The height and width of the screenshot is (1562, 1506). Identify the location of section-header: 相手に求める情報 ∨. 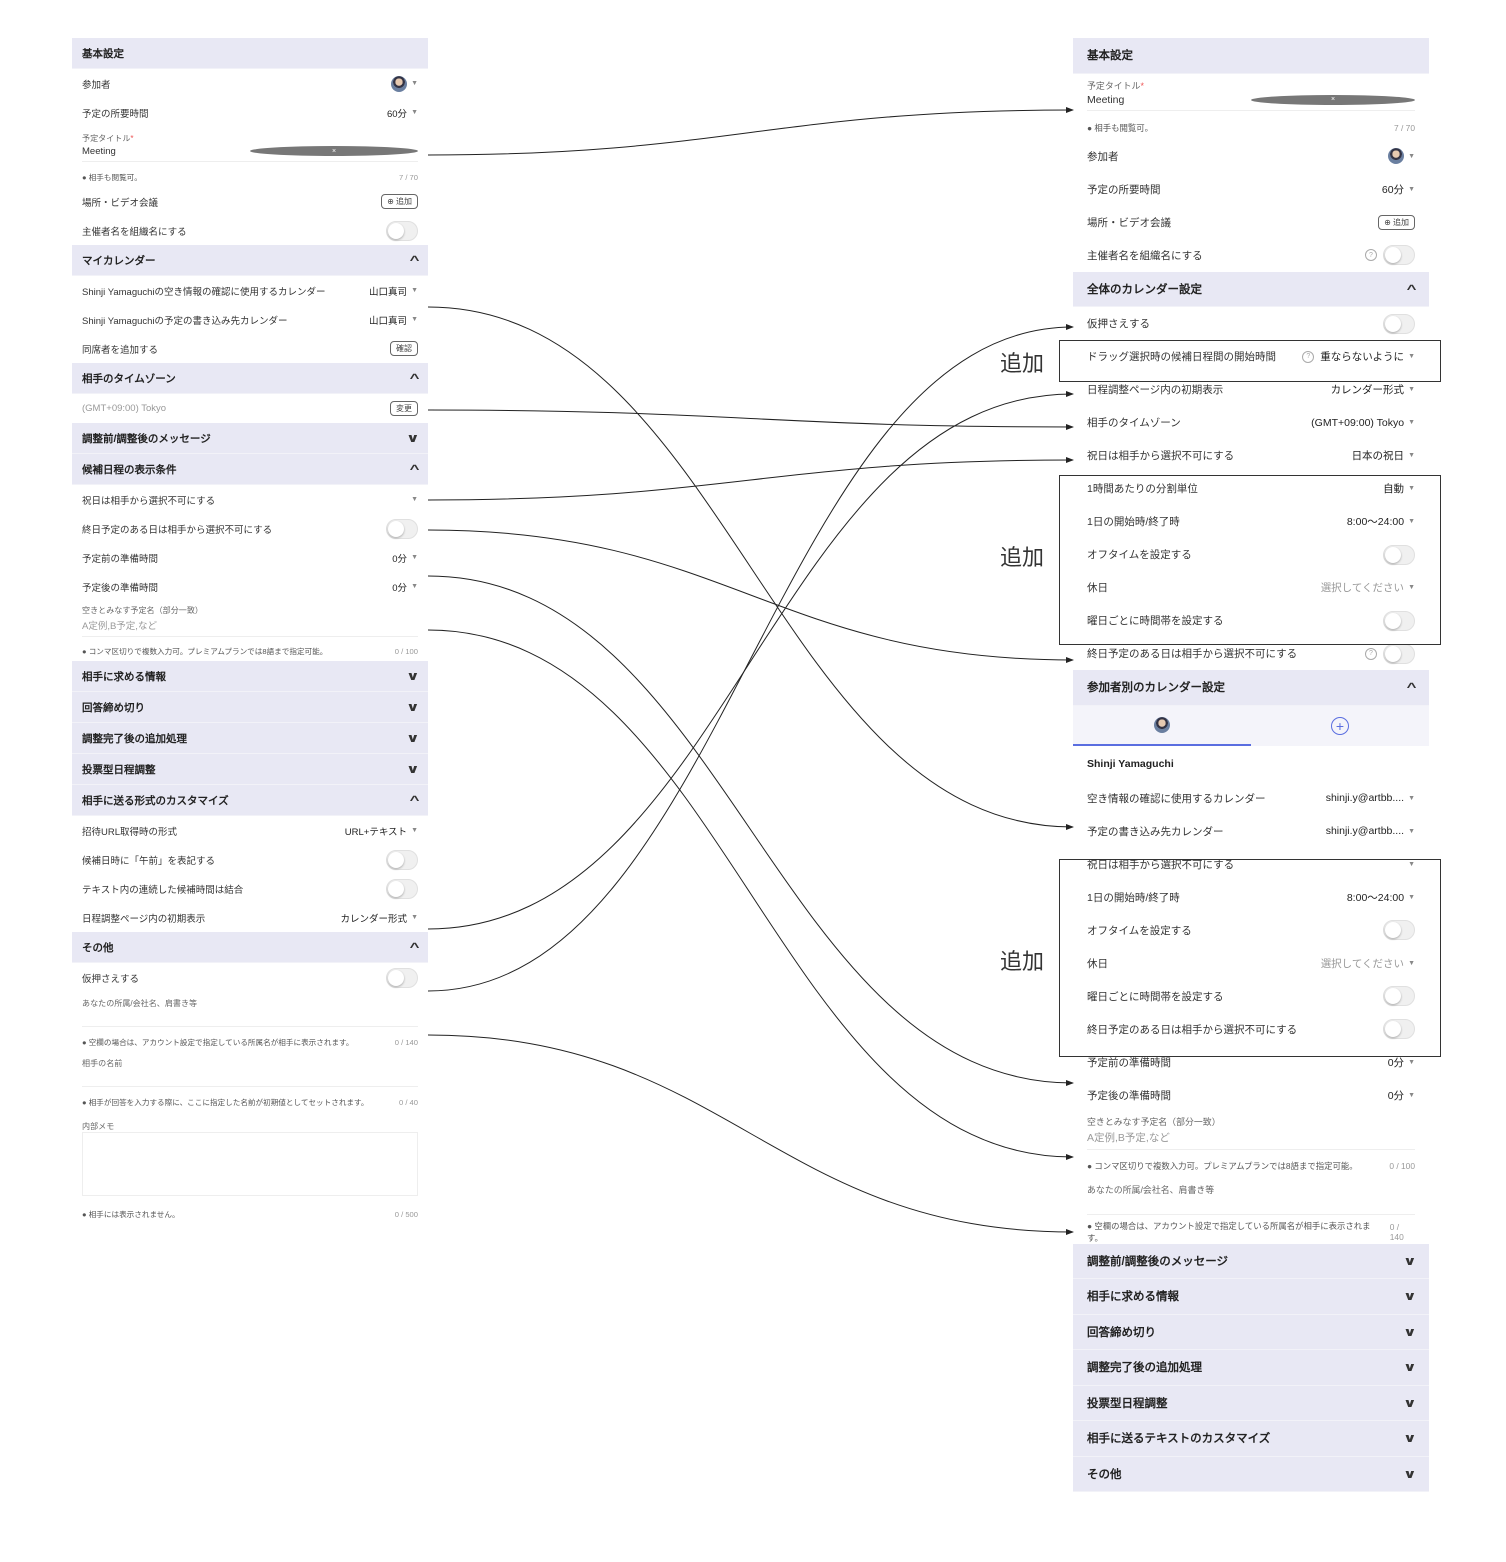
(250, 676).